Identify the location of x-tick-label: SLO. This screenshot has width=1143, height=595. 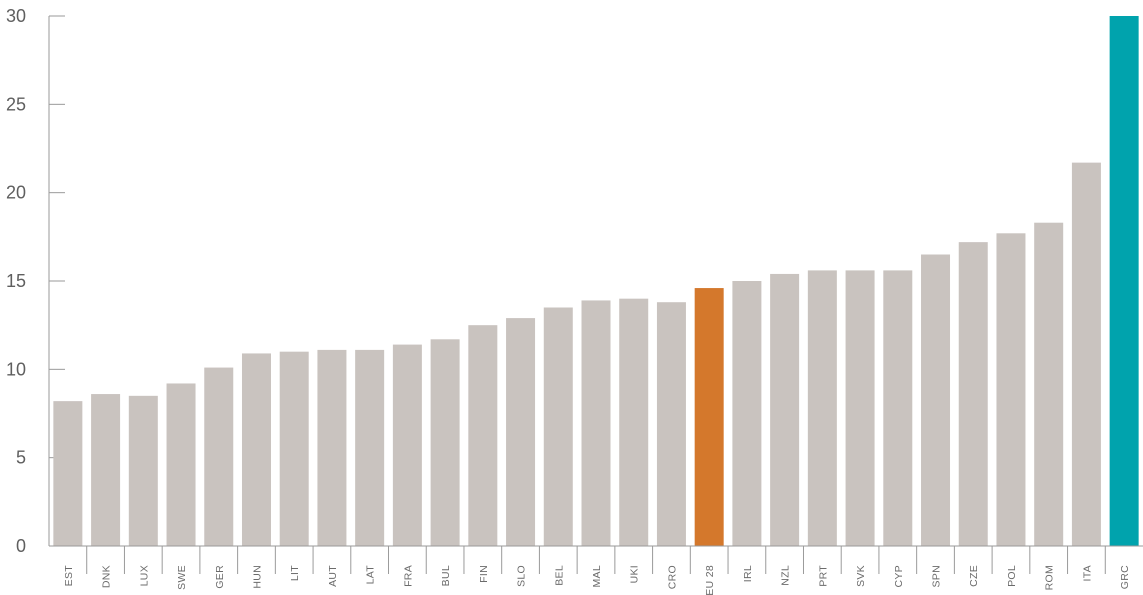
(522, 576).